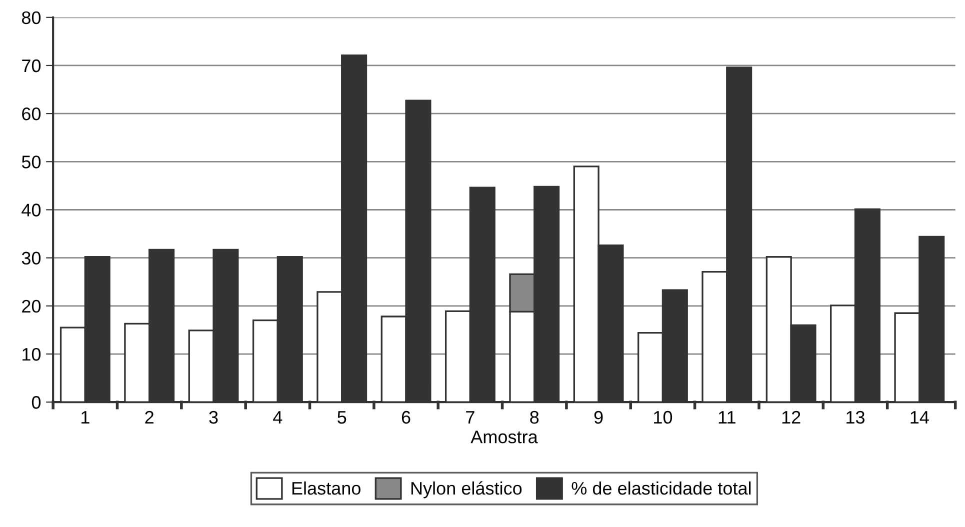 This screenshot has width=965, height=527. I want to click on x-tick-label: 3, so click(213, 417).